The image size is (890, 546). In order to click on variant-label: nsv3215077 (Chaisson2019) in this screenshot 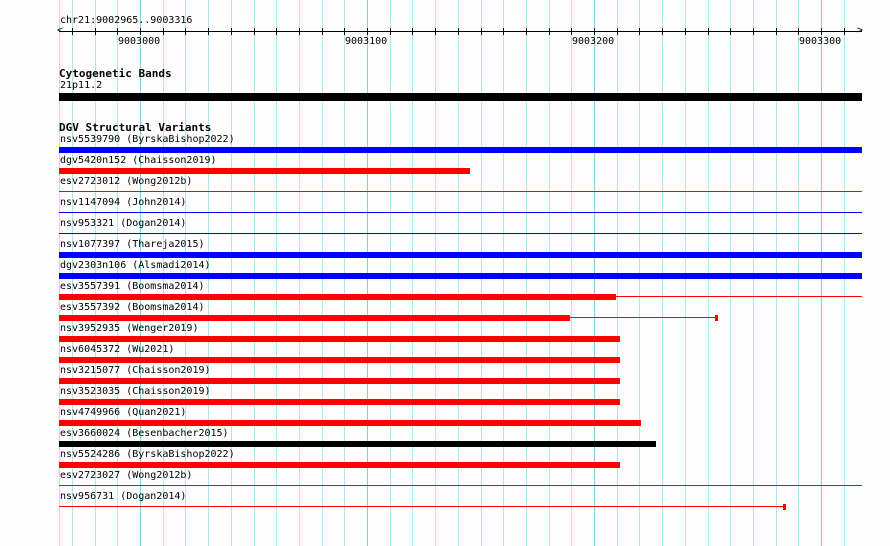, I will do `click(135, 370)`.